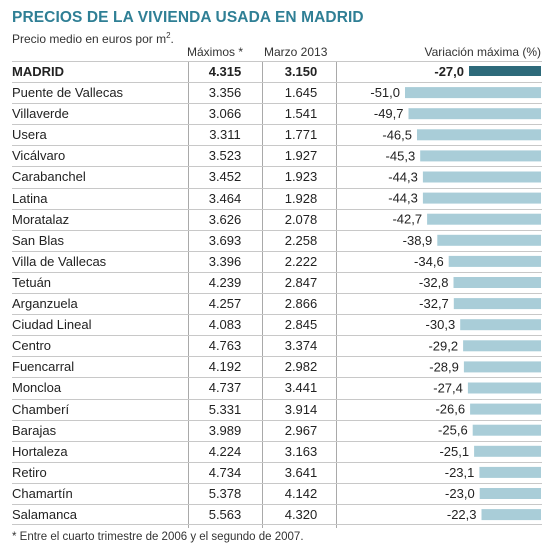 This screenshot has width=560, height=560. Describe the element at coordinates (277, 387) in the screenshot. I see `table-row: Moncloa 4.737 3.441` at that location.